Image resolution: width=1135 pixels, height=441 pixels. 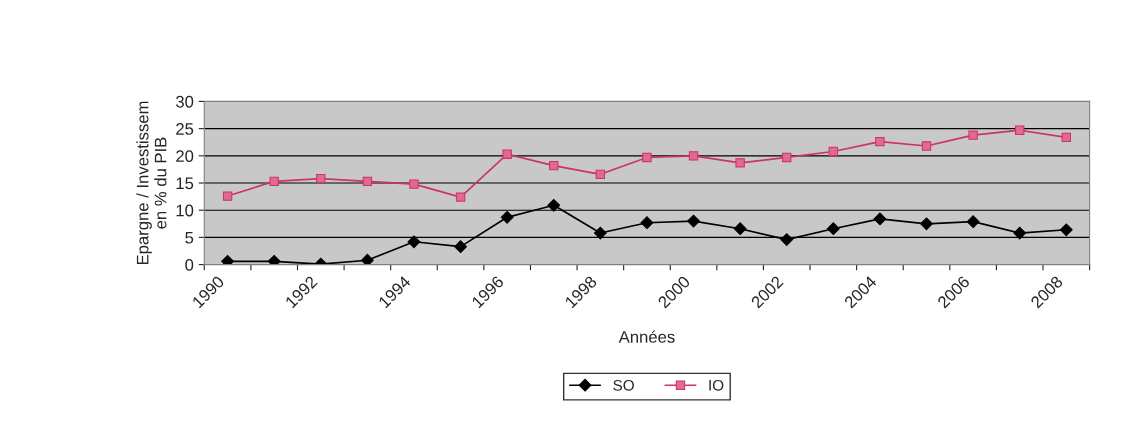 I want to click on y-tick-label: 0, so click(x=189, y=265).